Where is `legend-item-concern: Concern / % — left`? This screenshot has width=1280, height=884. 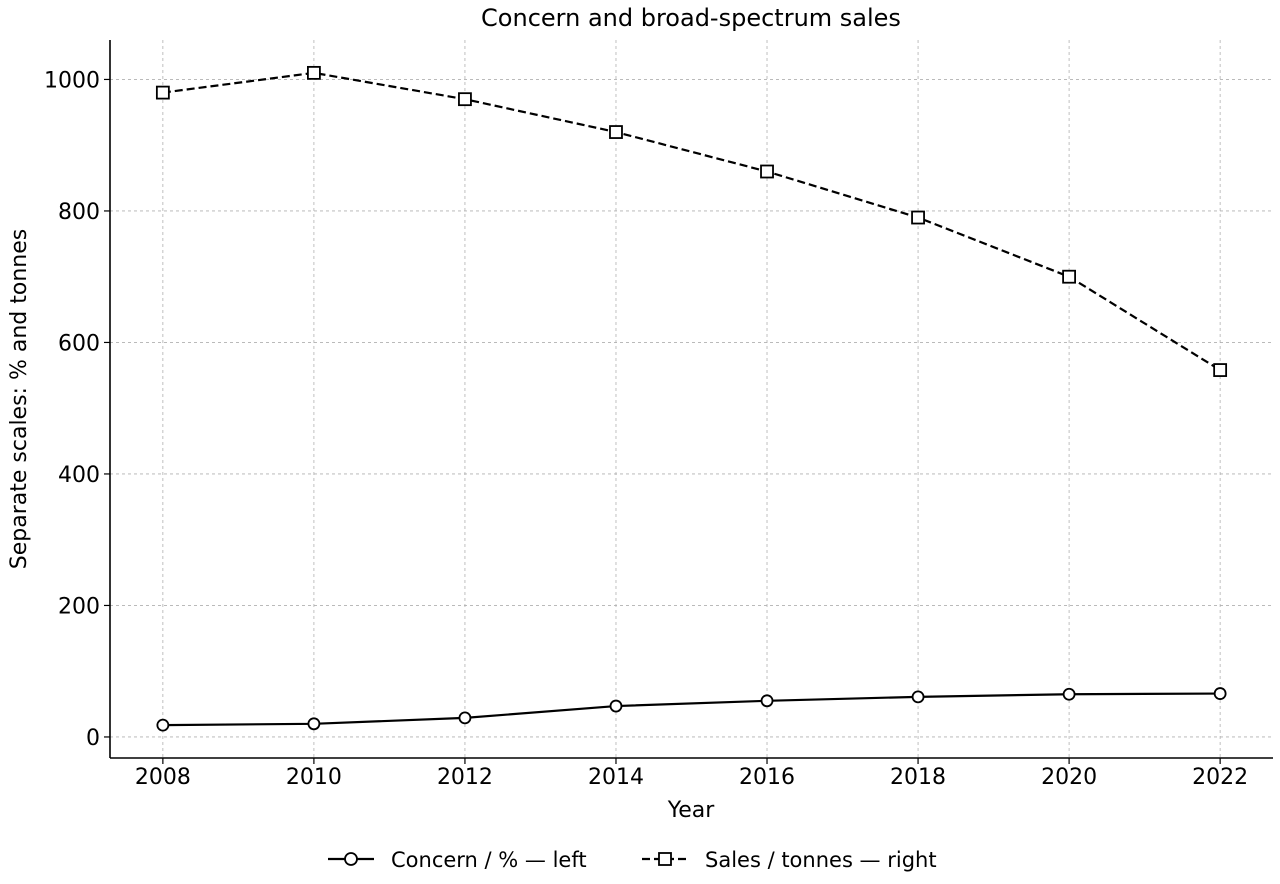 legend-item-concern: Concern / % — left is located at coordinates (457, 860).